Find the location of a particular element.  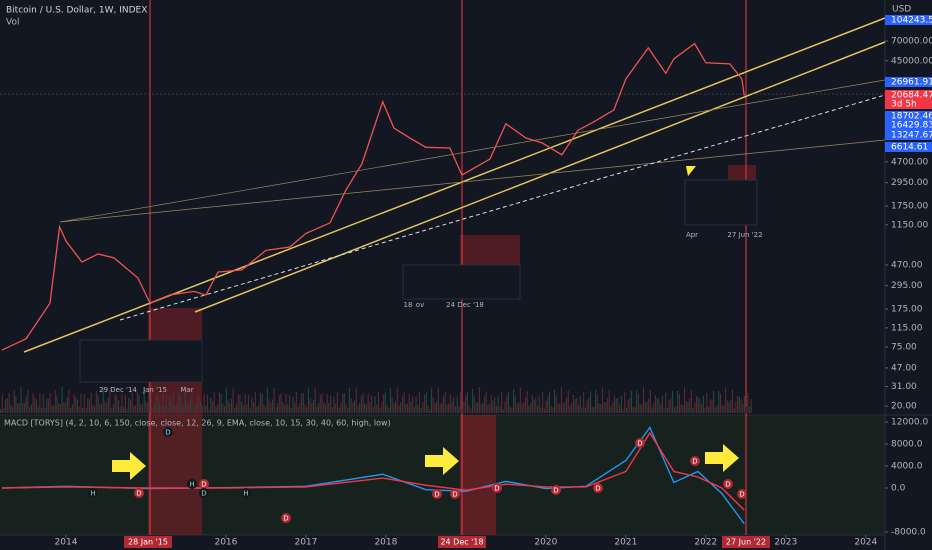

event-label: 24 Dec '18 is located at coordinates (461, 542).